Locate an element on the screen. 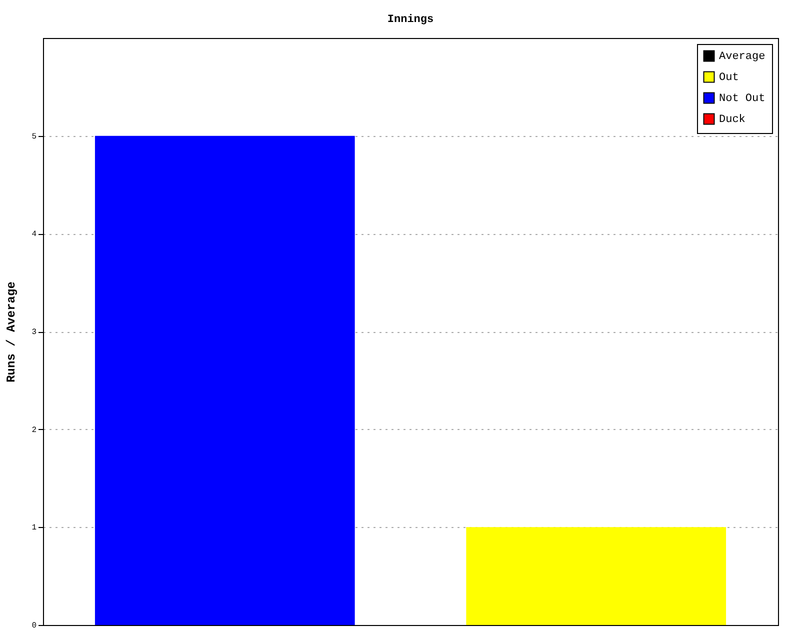  y-tick-label: 0 is located at coordinates (34, 626).